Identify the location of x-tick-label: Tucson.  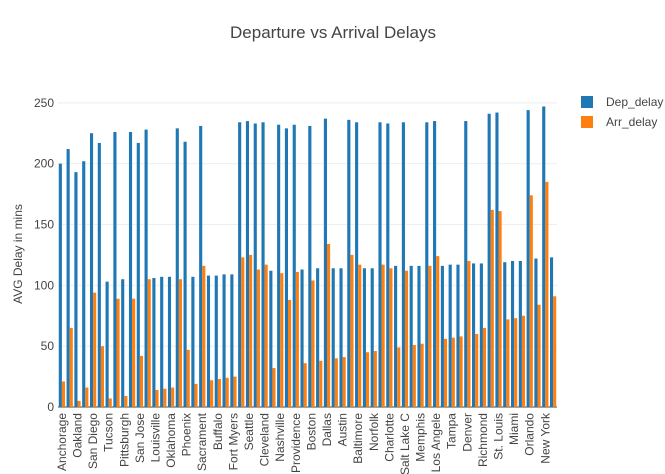
(109, 432).